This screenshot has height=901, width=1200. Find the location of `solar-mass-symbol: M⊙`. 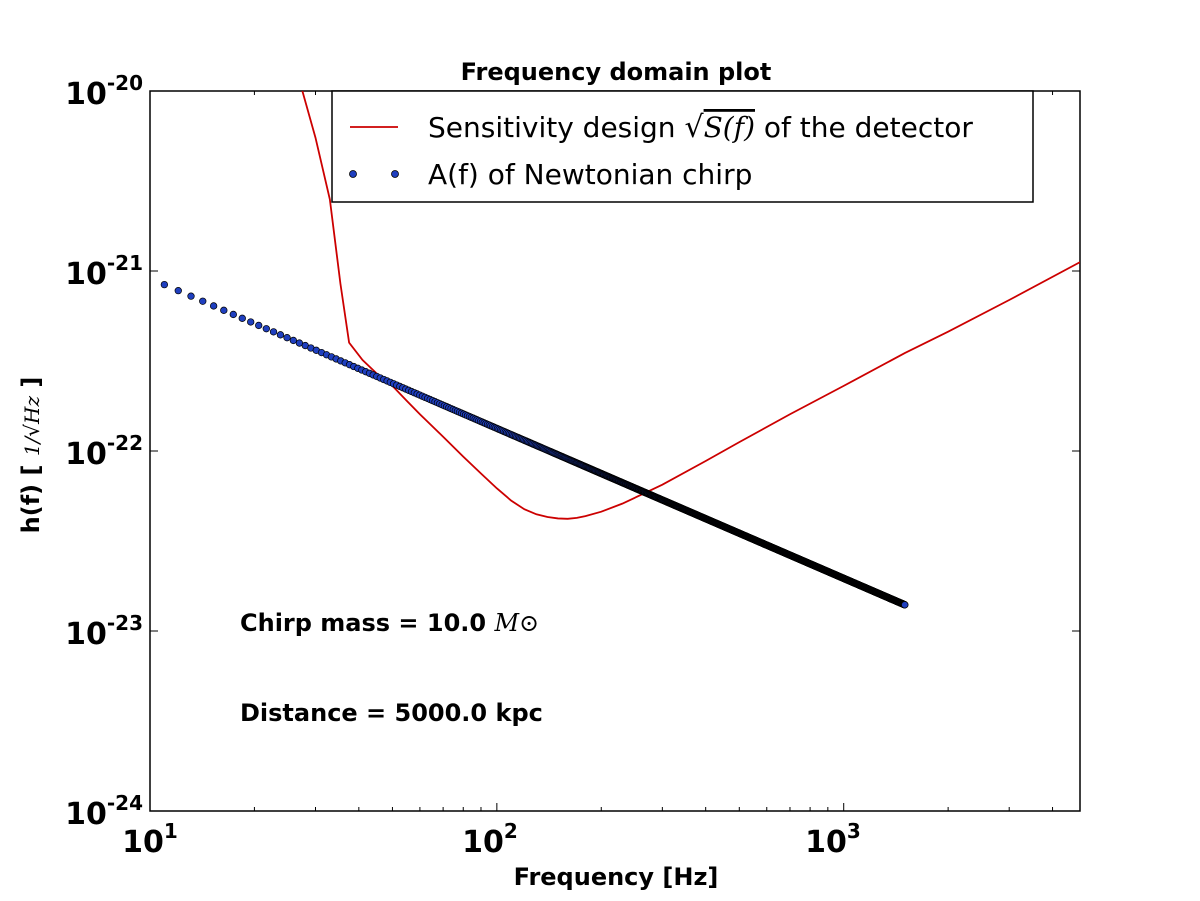

solar-mass-symbol: M⊙ is located at coordinates (516, 623).